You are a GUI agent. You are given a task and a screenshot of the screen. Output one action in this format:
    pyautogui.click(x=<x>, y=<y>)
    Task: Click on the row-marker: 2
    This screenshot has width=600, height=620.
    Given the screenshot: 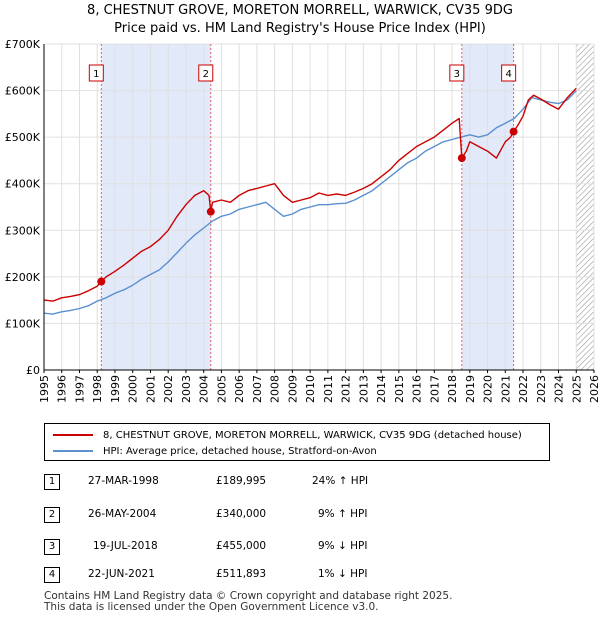 What is the action you would take?
    pyautogui.click(x=52, y=515)
    